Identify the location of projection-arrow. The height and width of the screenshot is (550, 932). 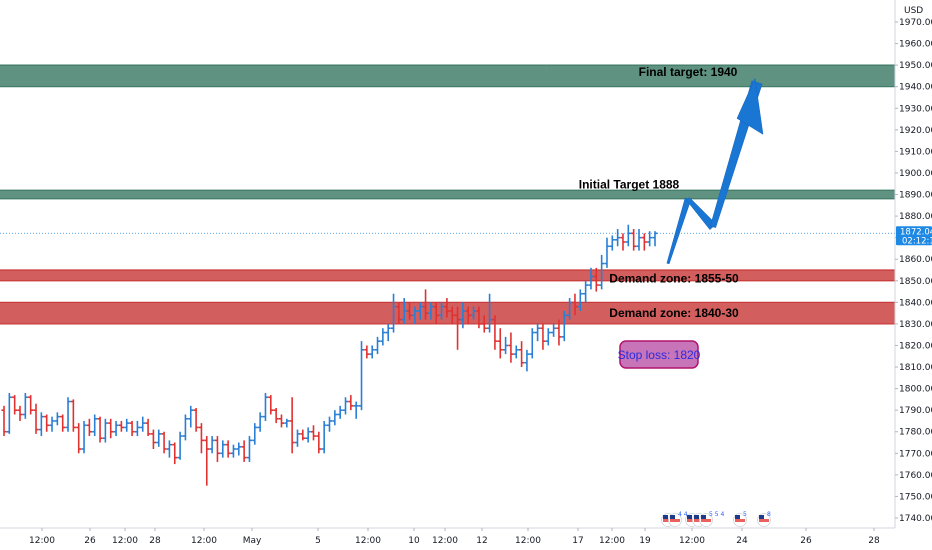
(715, 171).